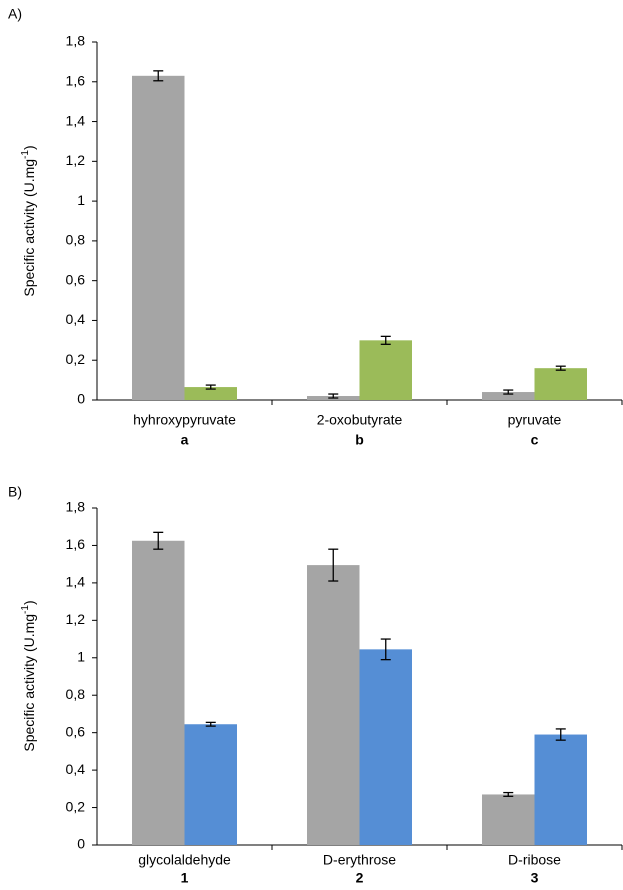  Describe the element at coordinates (185, 440) in the screenshot. I see `category-id: a` at that location.